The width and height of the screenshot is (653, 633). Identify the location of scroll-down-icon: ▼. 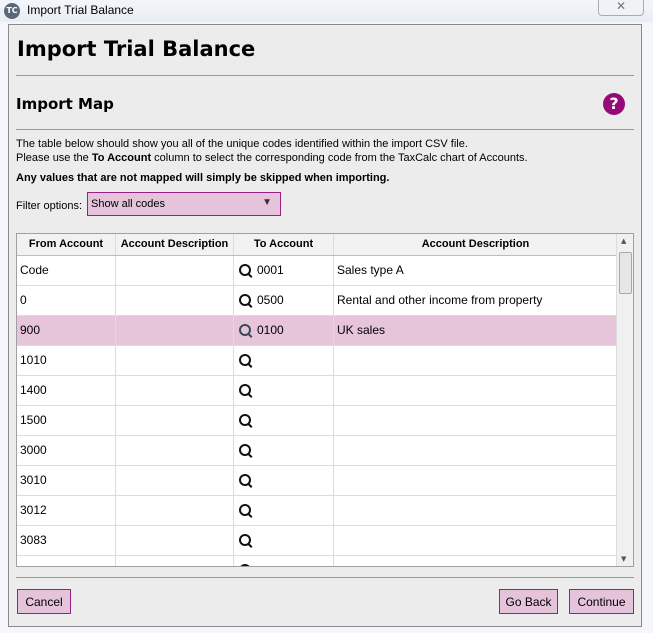
(624, 559).